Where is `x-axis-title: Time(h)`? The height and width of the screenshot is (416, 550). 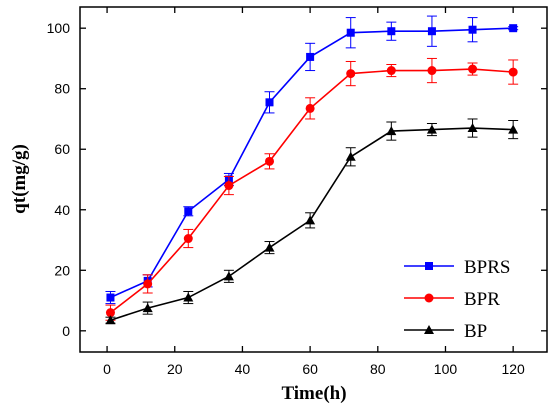 x-axis-title: Time(h) is located at coordinates (313, 393).